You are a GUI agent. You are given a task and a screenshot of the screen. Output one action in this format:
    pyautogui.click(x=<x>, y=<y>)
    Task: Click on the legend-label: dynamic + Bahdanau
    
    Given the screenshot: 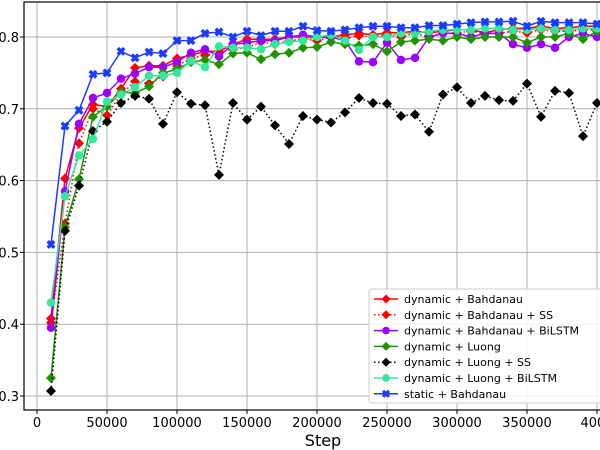 What is the action you would take?
    pyautogui.click(x=463, y=299)
    